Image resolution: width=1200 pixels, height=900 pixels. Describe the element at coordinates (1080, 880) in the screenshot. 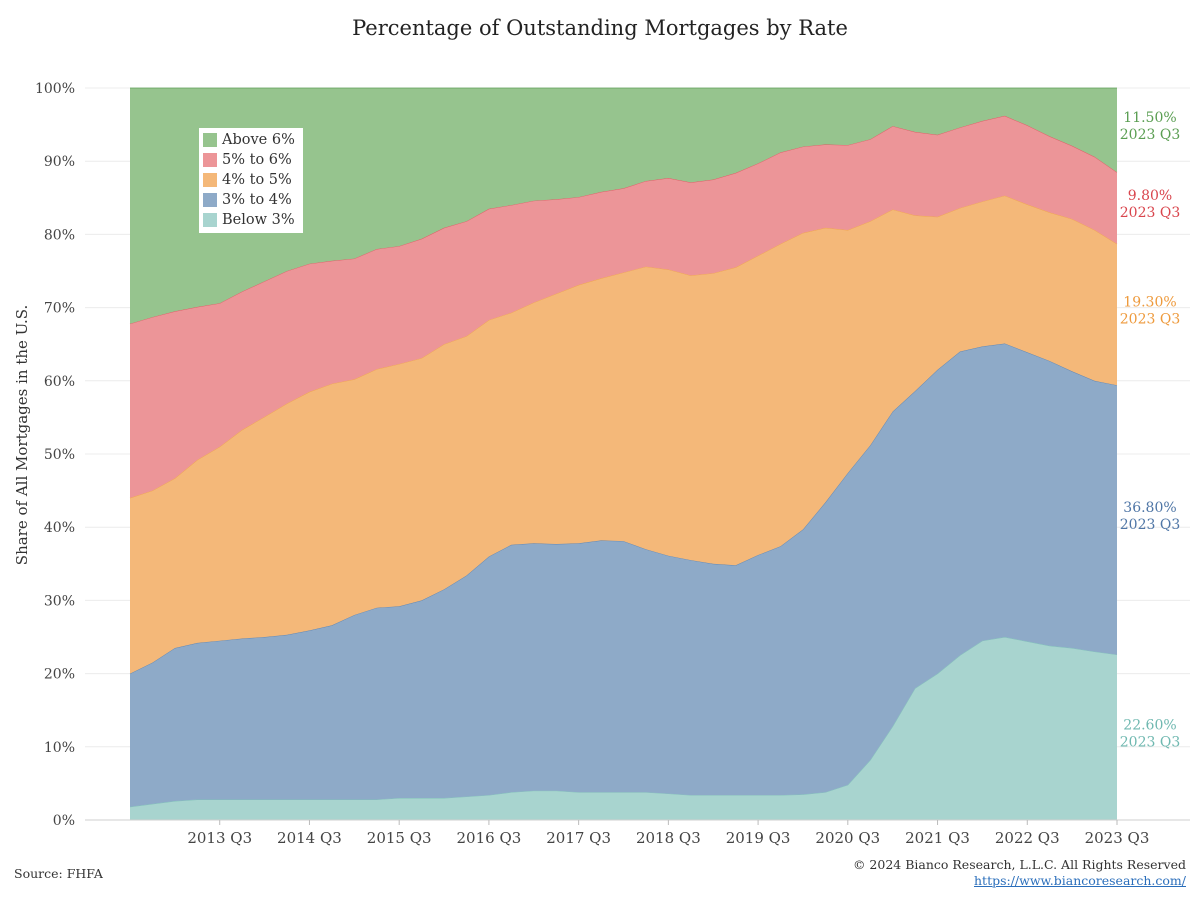

I see `website-link: https://www.biancoresearch.com/` at that location.